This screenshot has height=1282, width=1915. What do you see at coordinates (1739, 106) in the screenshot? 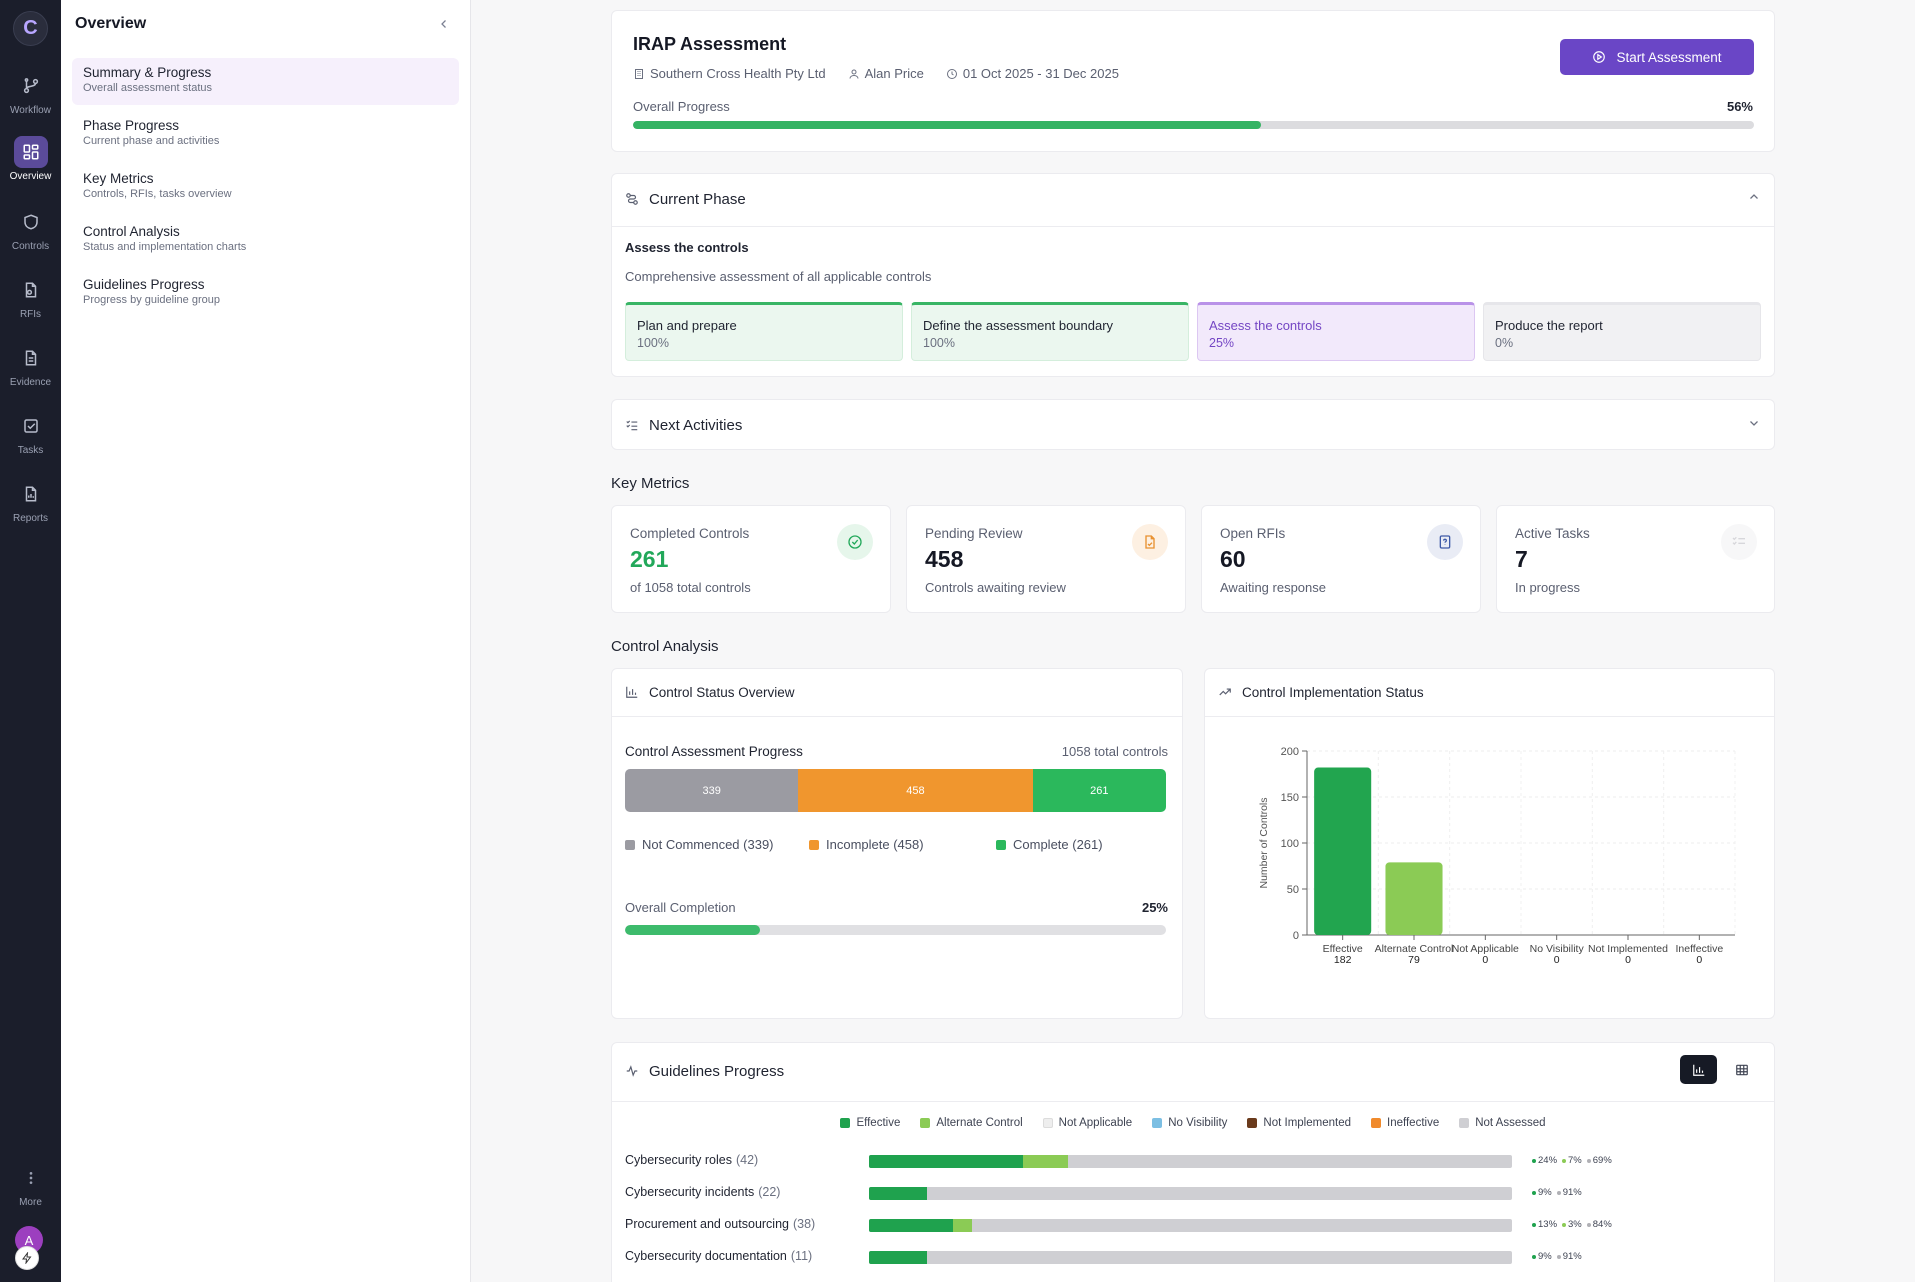
I see `overall-progress-value: 56%` at bounding box center [1739, 106].